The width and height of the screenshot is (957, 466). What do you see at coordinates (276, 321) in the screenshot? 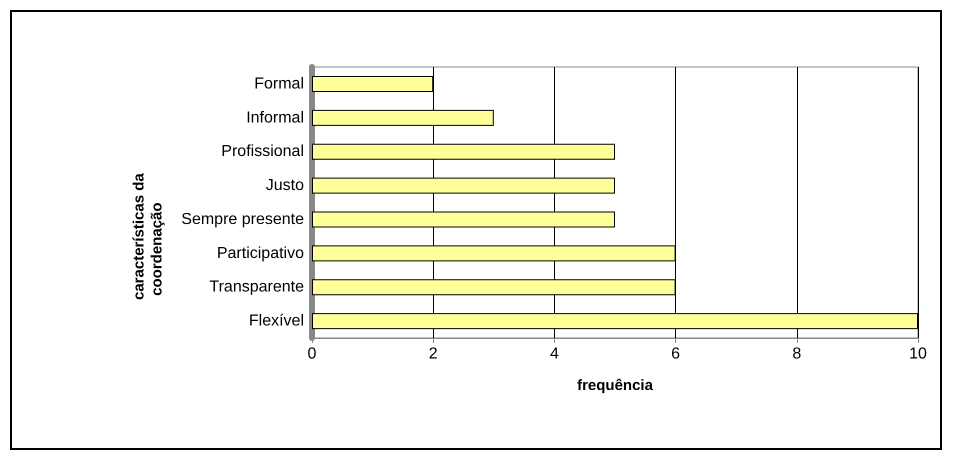
I see `y-tick-label: Flexível` at bounding box center [276, 321].